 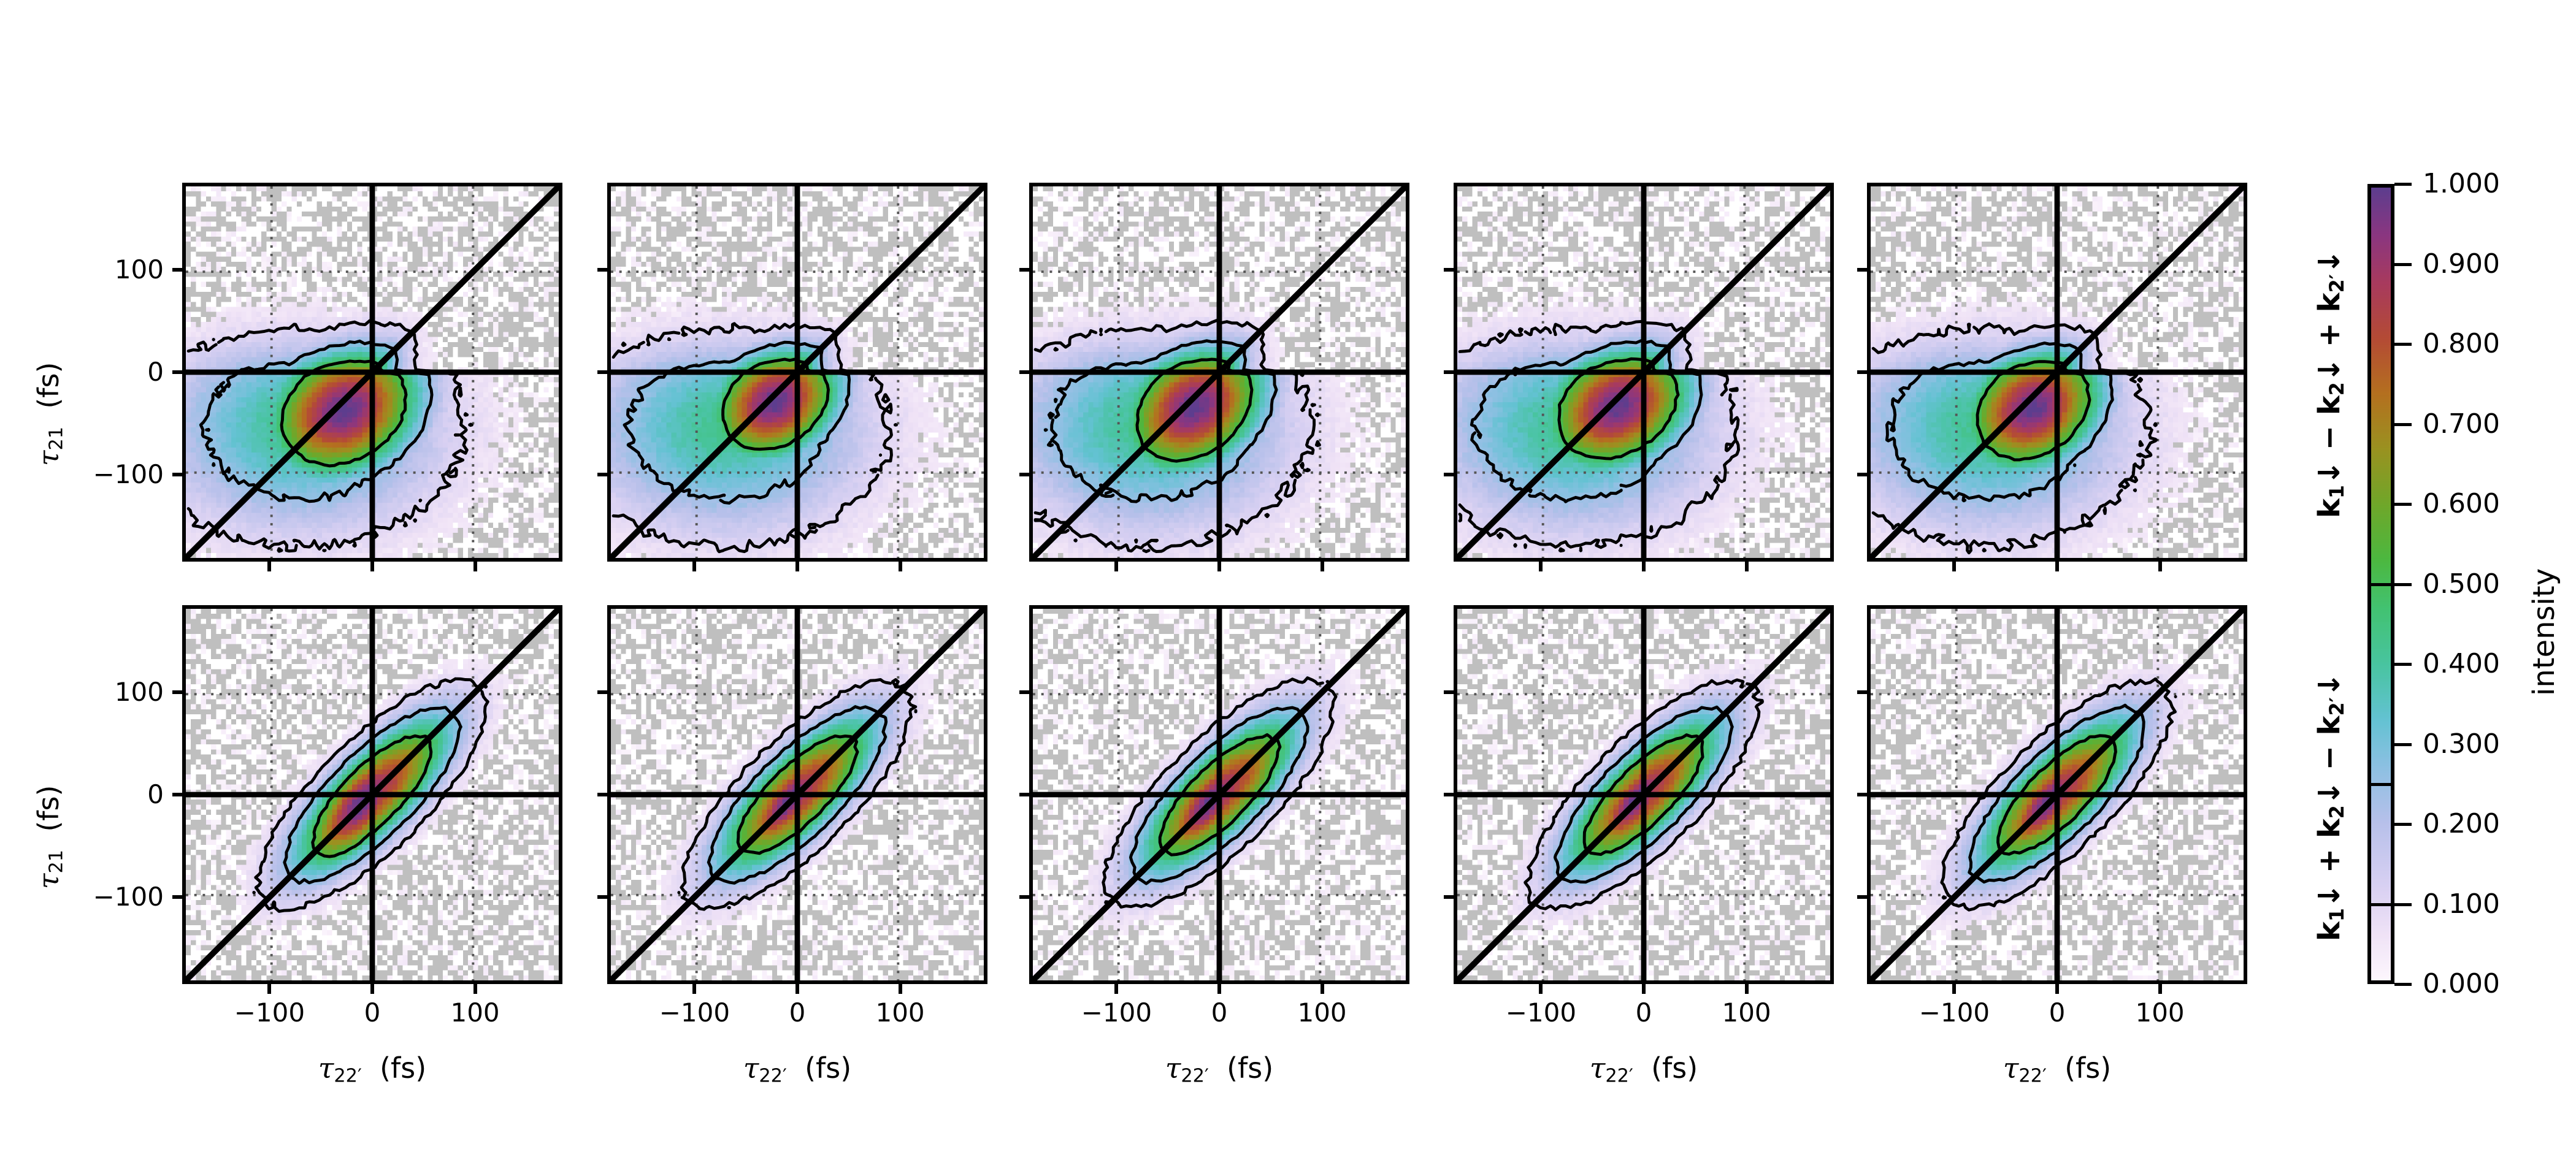 What do you see at coordinates (2330, 383) in the screenshot?
I see `row-label-row1: k1↓ − k2↓ + k2′↓` at bounding box center [2330, 383].